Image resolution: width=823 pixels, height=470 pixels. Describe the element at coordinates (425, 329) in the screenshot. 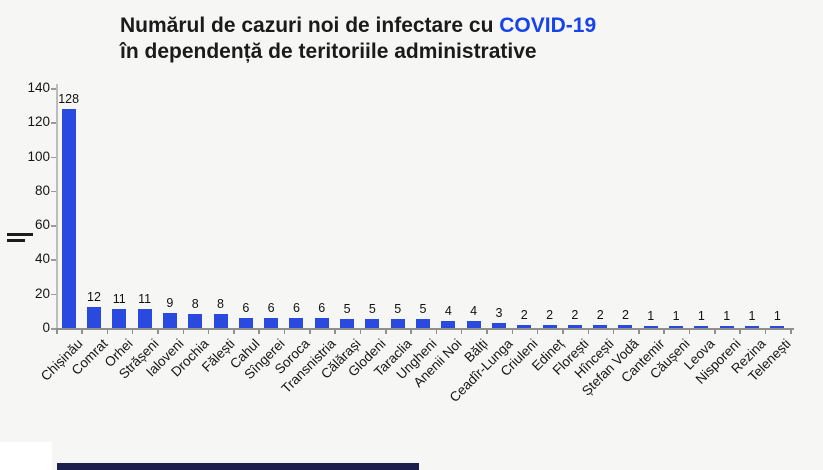

I see `x-axis-line` at that location.